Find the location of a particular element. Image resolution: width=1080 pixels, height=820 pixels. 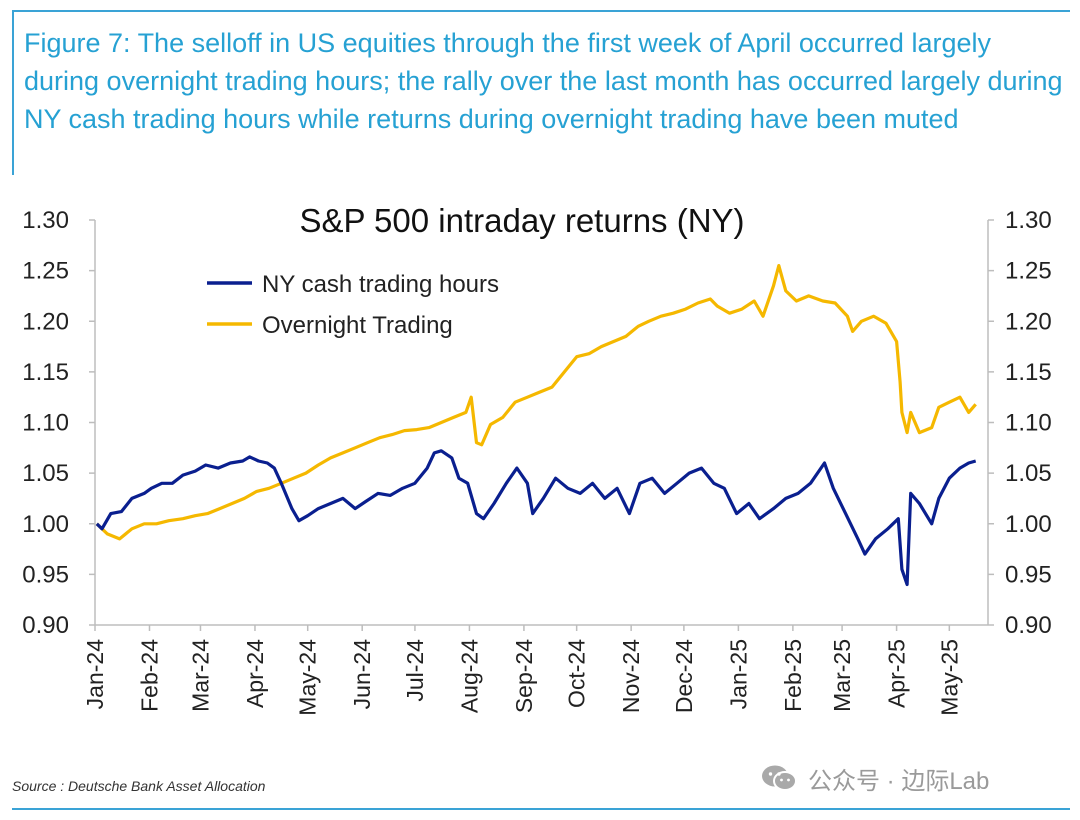

x-tick-label: Mar-25 is located at coordinates (842, 675).